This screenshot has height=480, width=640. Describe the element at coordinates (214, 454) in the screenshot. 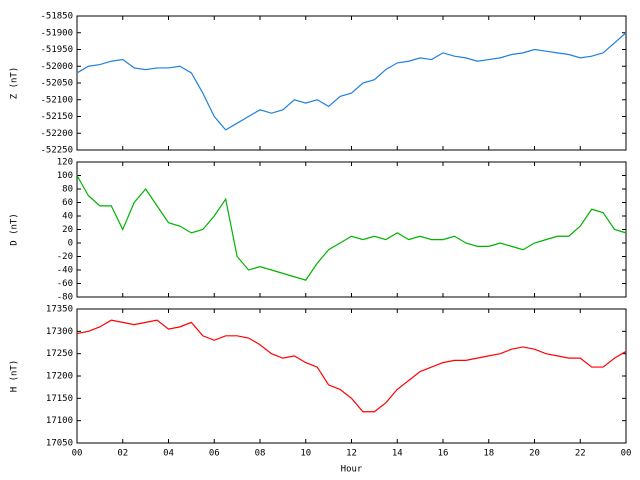

I see `x-tick-label: 06` at that location.